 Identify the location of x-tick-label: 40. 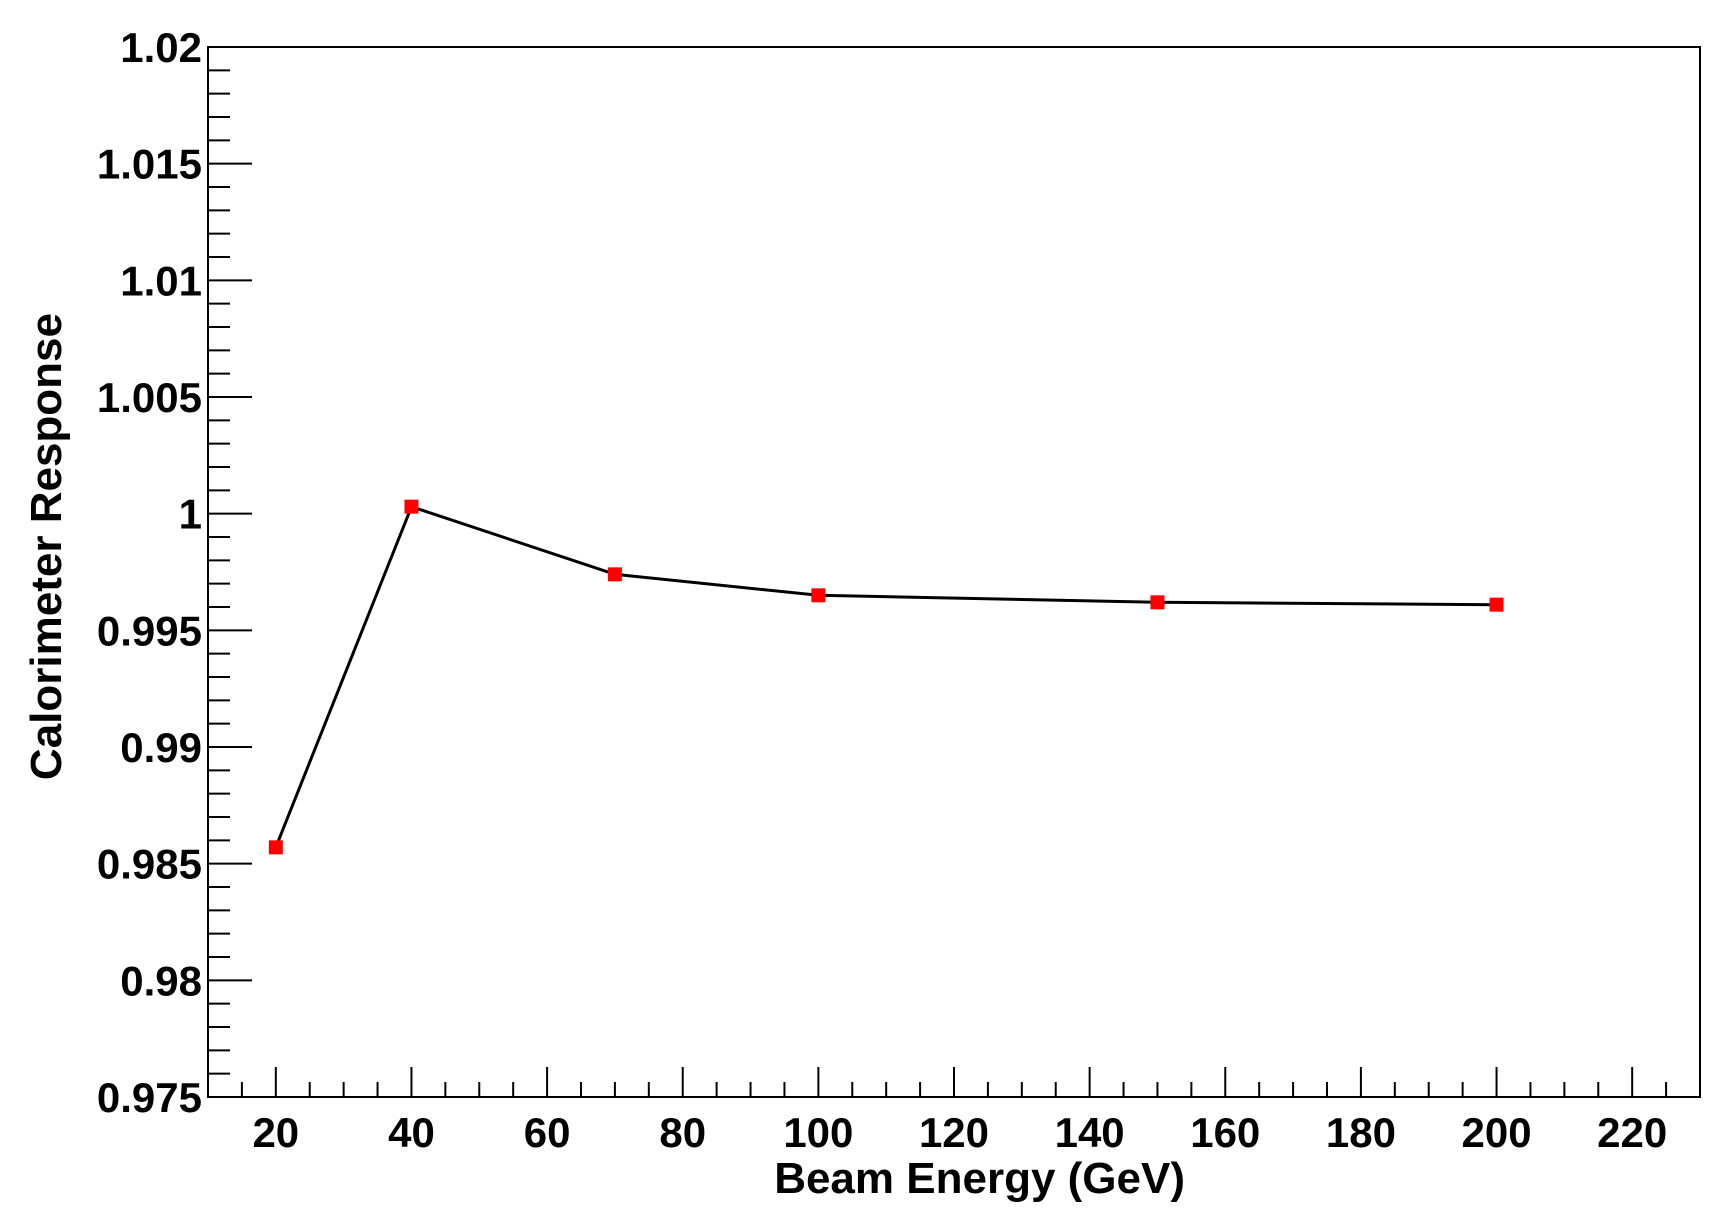
(411, 1132).